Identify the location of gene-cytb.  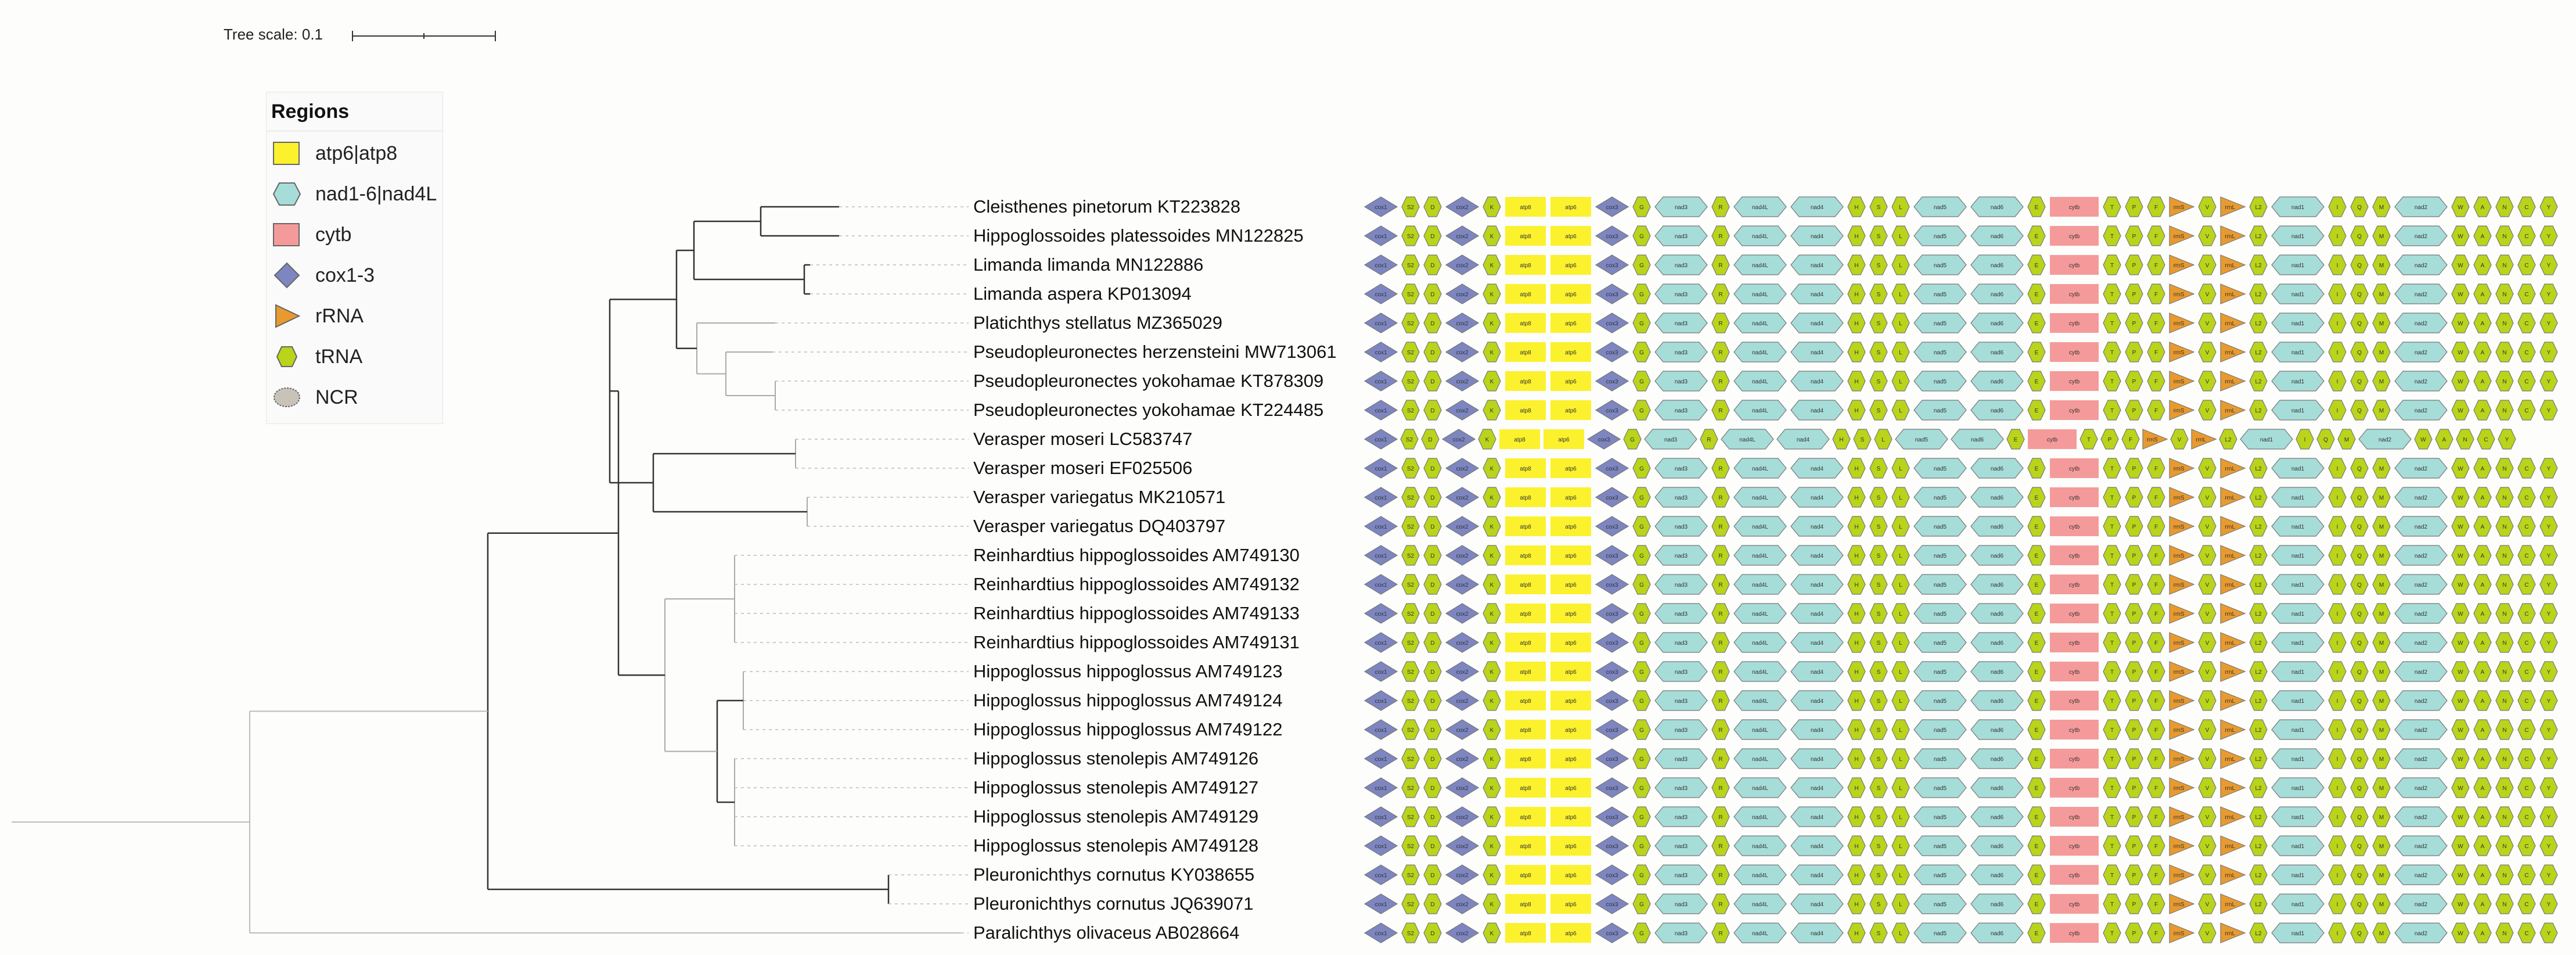
(2074, 294).